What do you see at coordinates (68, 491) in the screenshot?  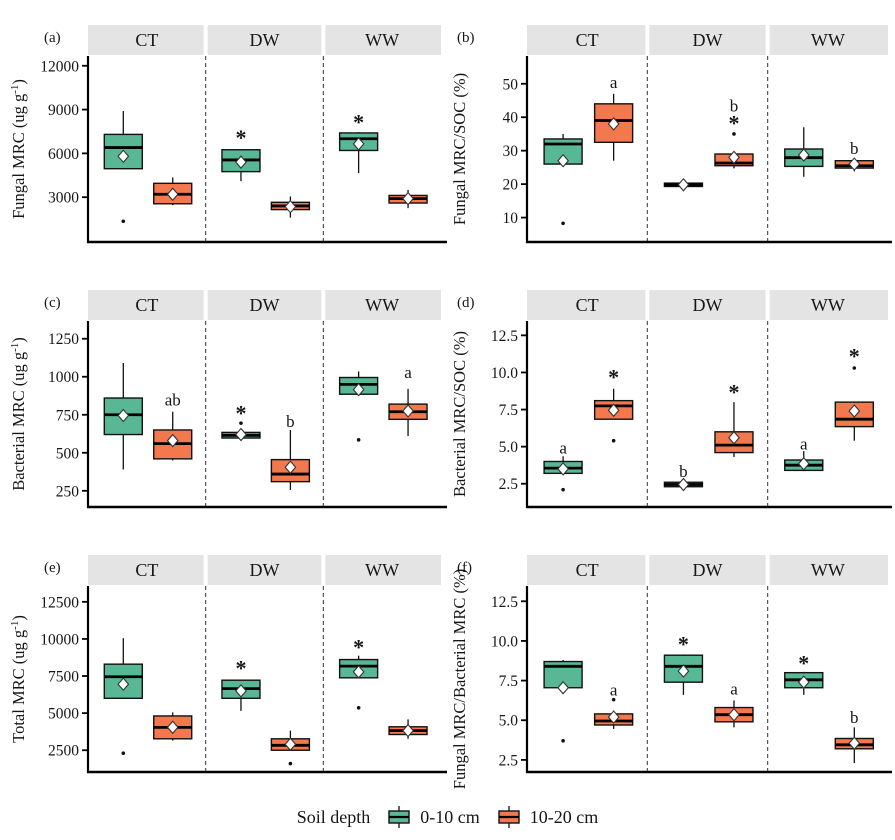 I see `svg-text: 250` at bounding box center [68, 491].